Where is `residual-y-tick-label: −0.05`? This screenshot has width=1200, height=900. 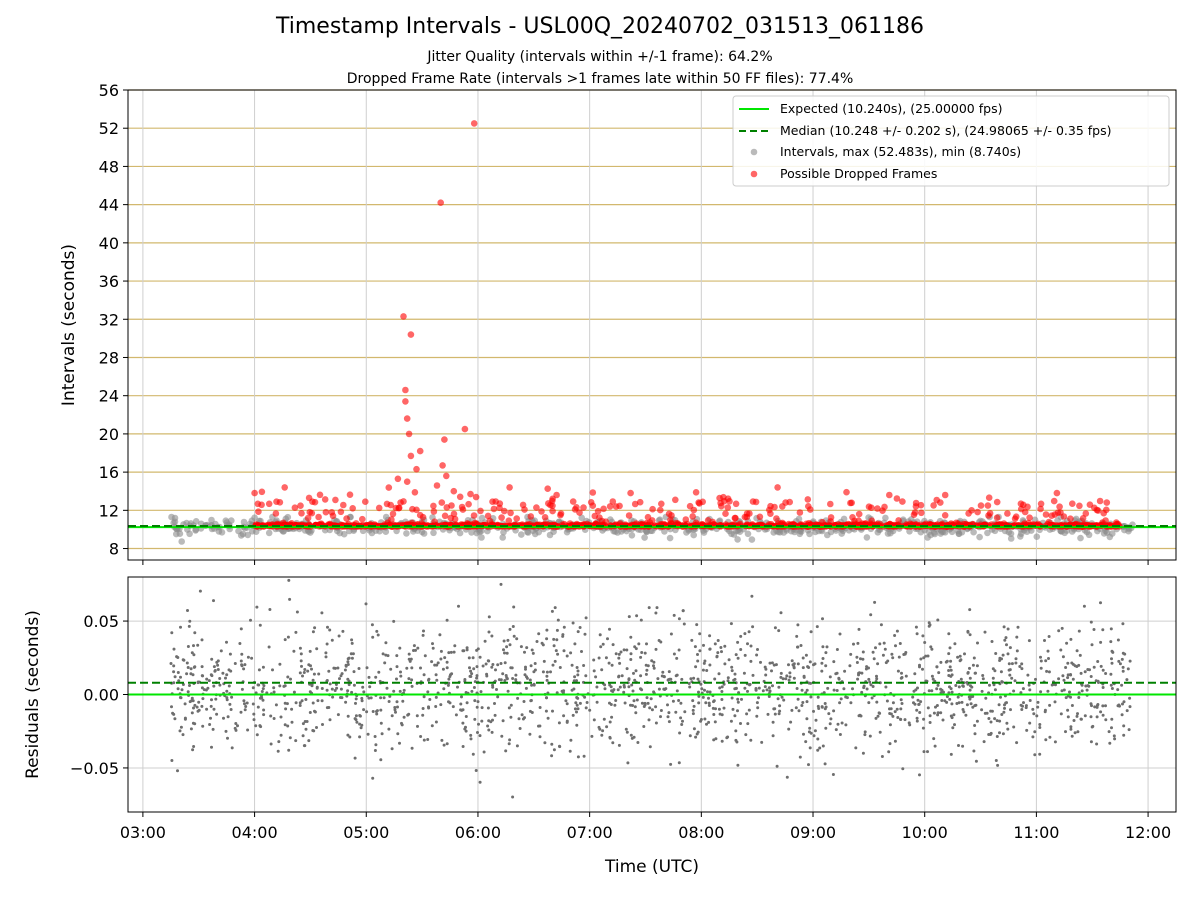
residual-y-tick-label: −0.05 is located at coordinates (94, 768).